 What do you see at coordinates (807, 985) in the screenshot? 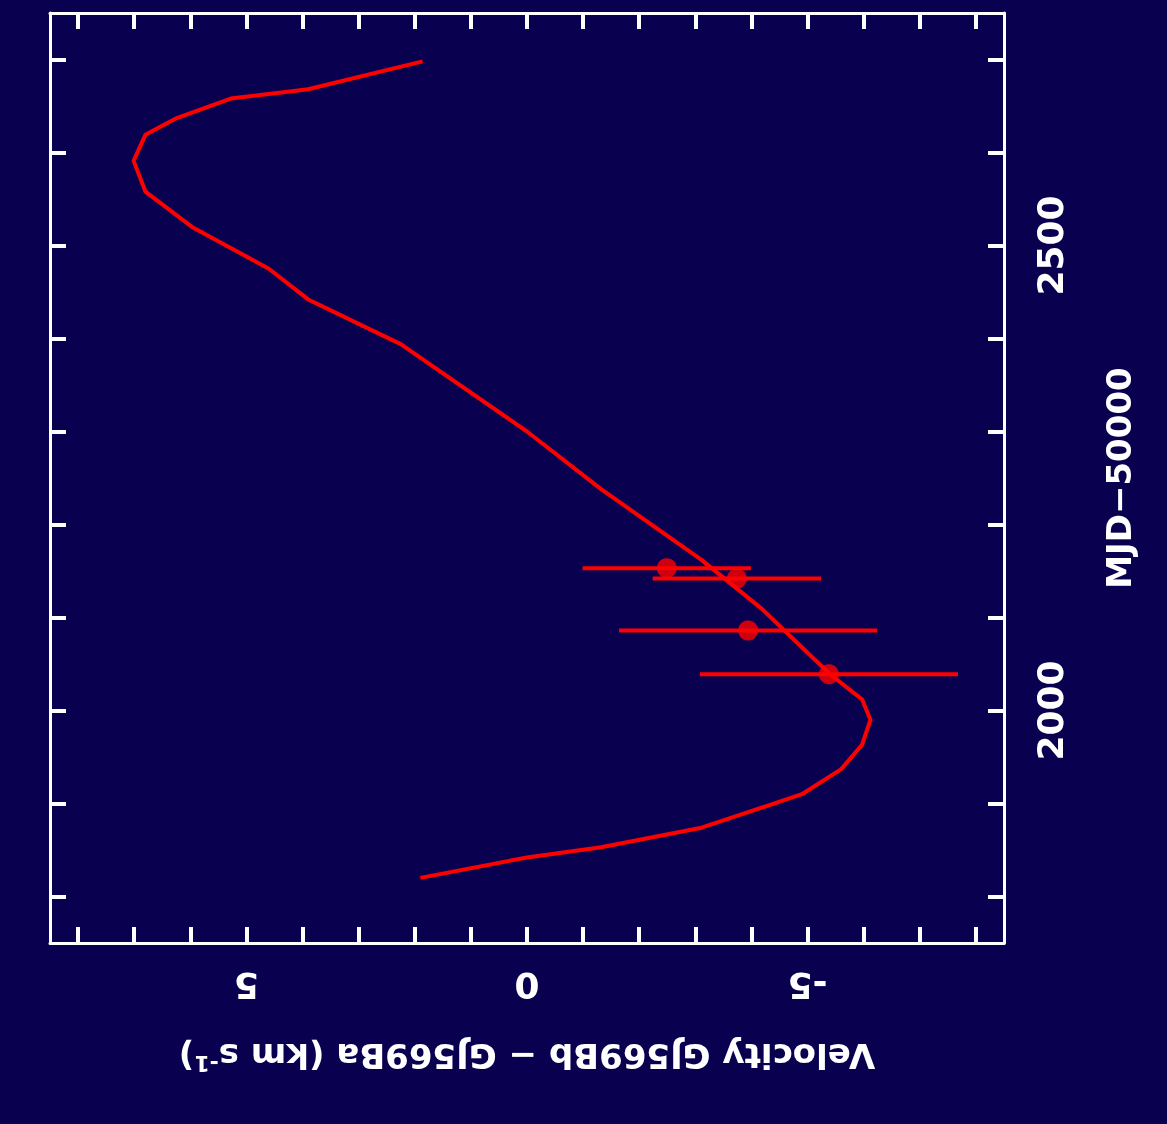
I see `x-tick-label: -5` at bounding box center [807, 985].